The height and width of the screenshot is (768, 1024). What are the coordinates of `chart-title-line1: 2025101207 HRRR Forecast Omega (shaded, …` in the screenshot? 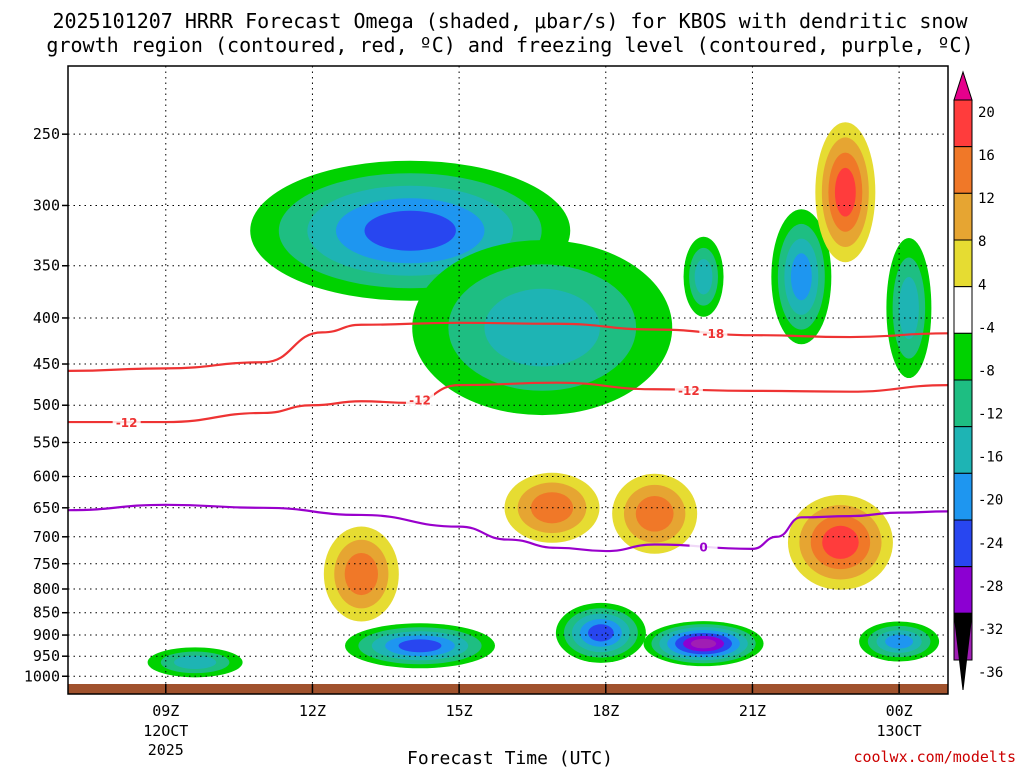 It's located at (510, 21).